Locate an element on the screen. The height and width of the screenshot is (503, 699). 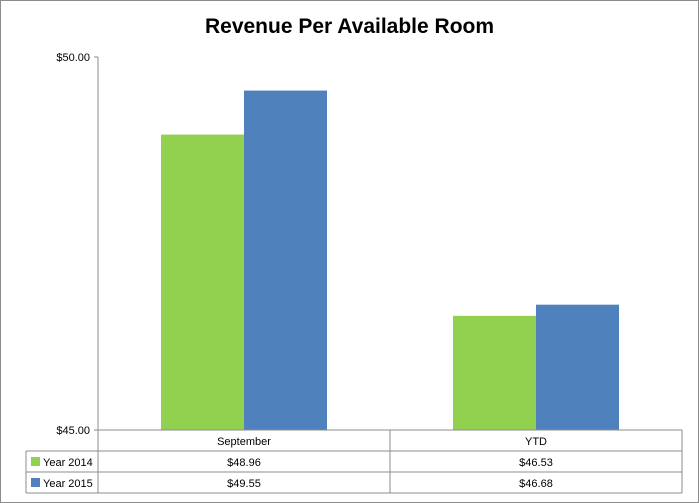
category-label-september: September is located at coordinates (244, 442).